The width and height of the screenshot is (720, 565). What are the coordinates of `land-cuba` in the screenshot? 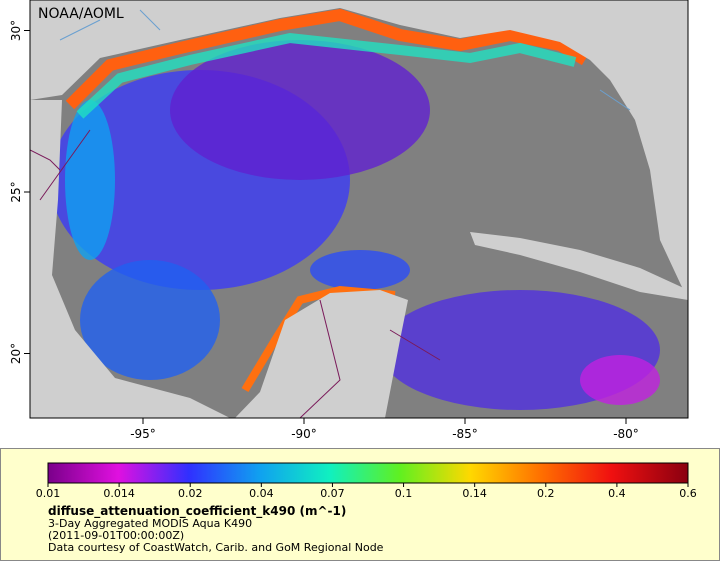 It's located at (579, 266).